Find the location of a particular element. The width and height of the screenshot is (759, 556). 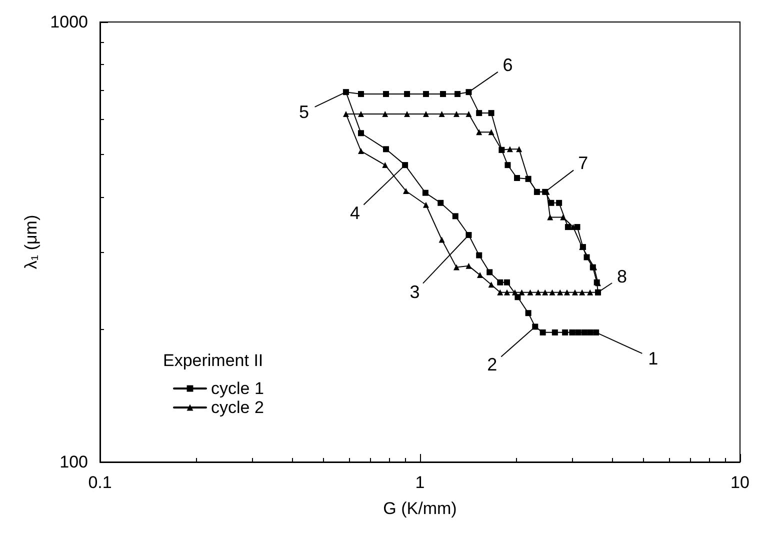

legend-label: cycle 1 is located at coordinates (237, 388).